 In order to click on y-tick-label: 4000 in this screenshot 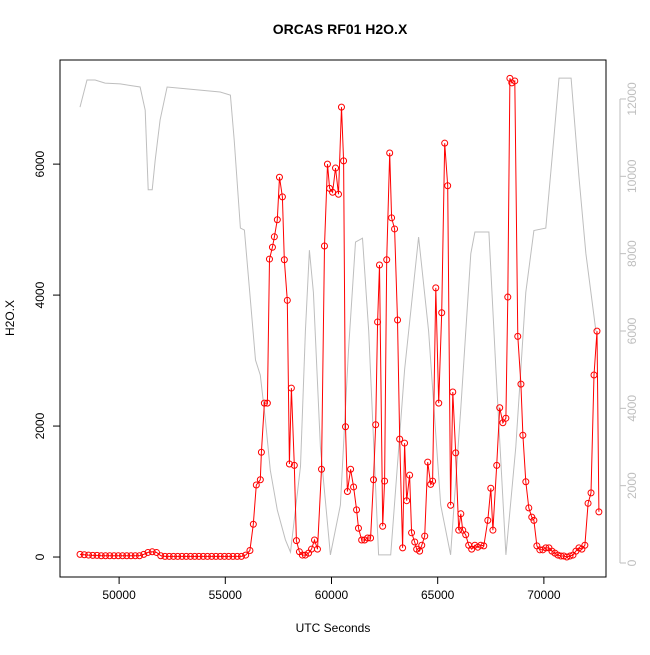, I will do `click(40, 294)`.